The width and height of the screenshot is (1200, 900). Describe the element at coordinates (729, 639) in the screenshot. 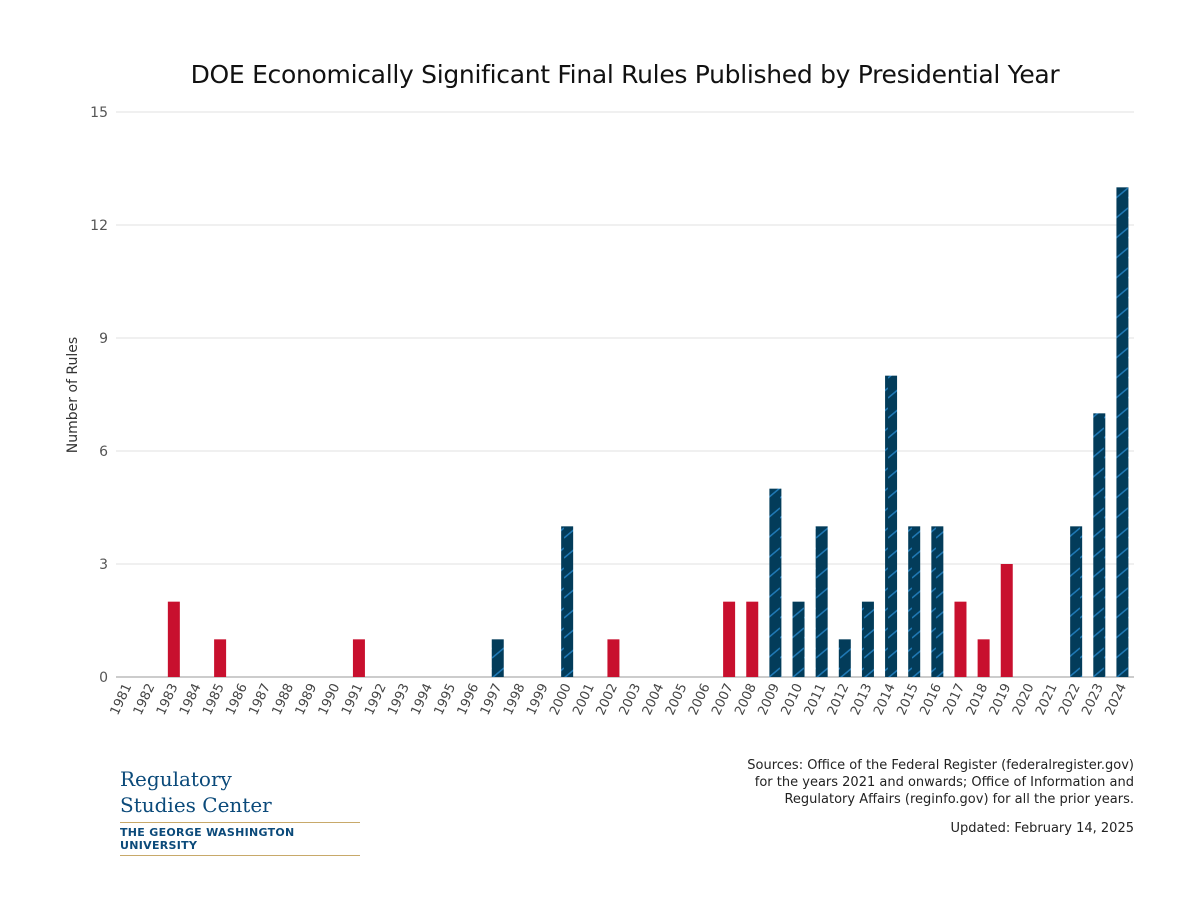

I see `bar-2007` at that location.